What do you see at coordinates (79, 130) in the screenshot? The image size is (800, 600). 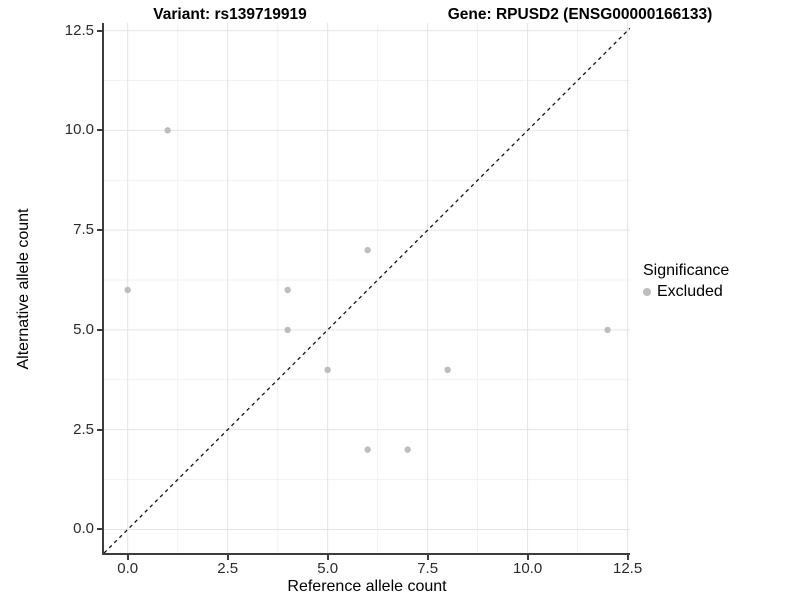 I see `y-tick-label: 10.0` at bounding box center [79, 130].